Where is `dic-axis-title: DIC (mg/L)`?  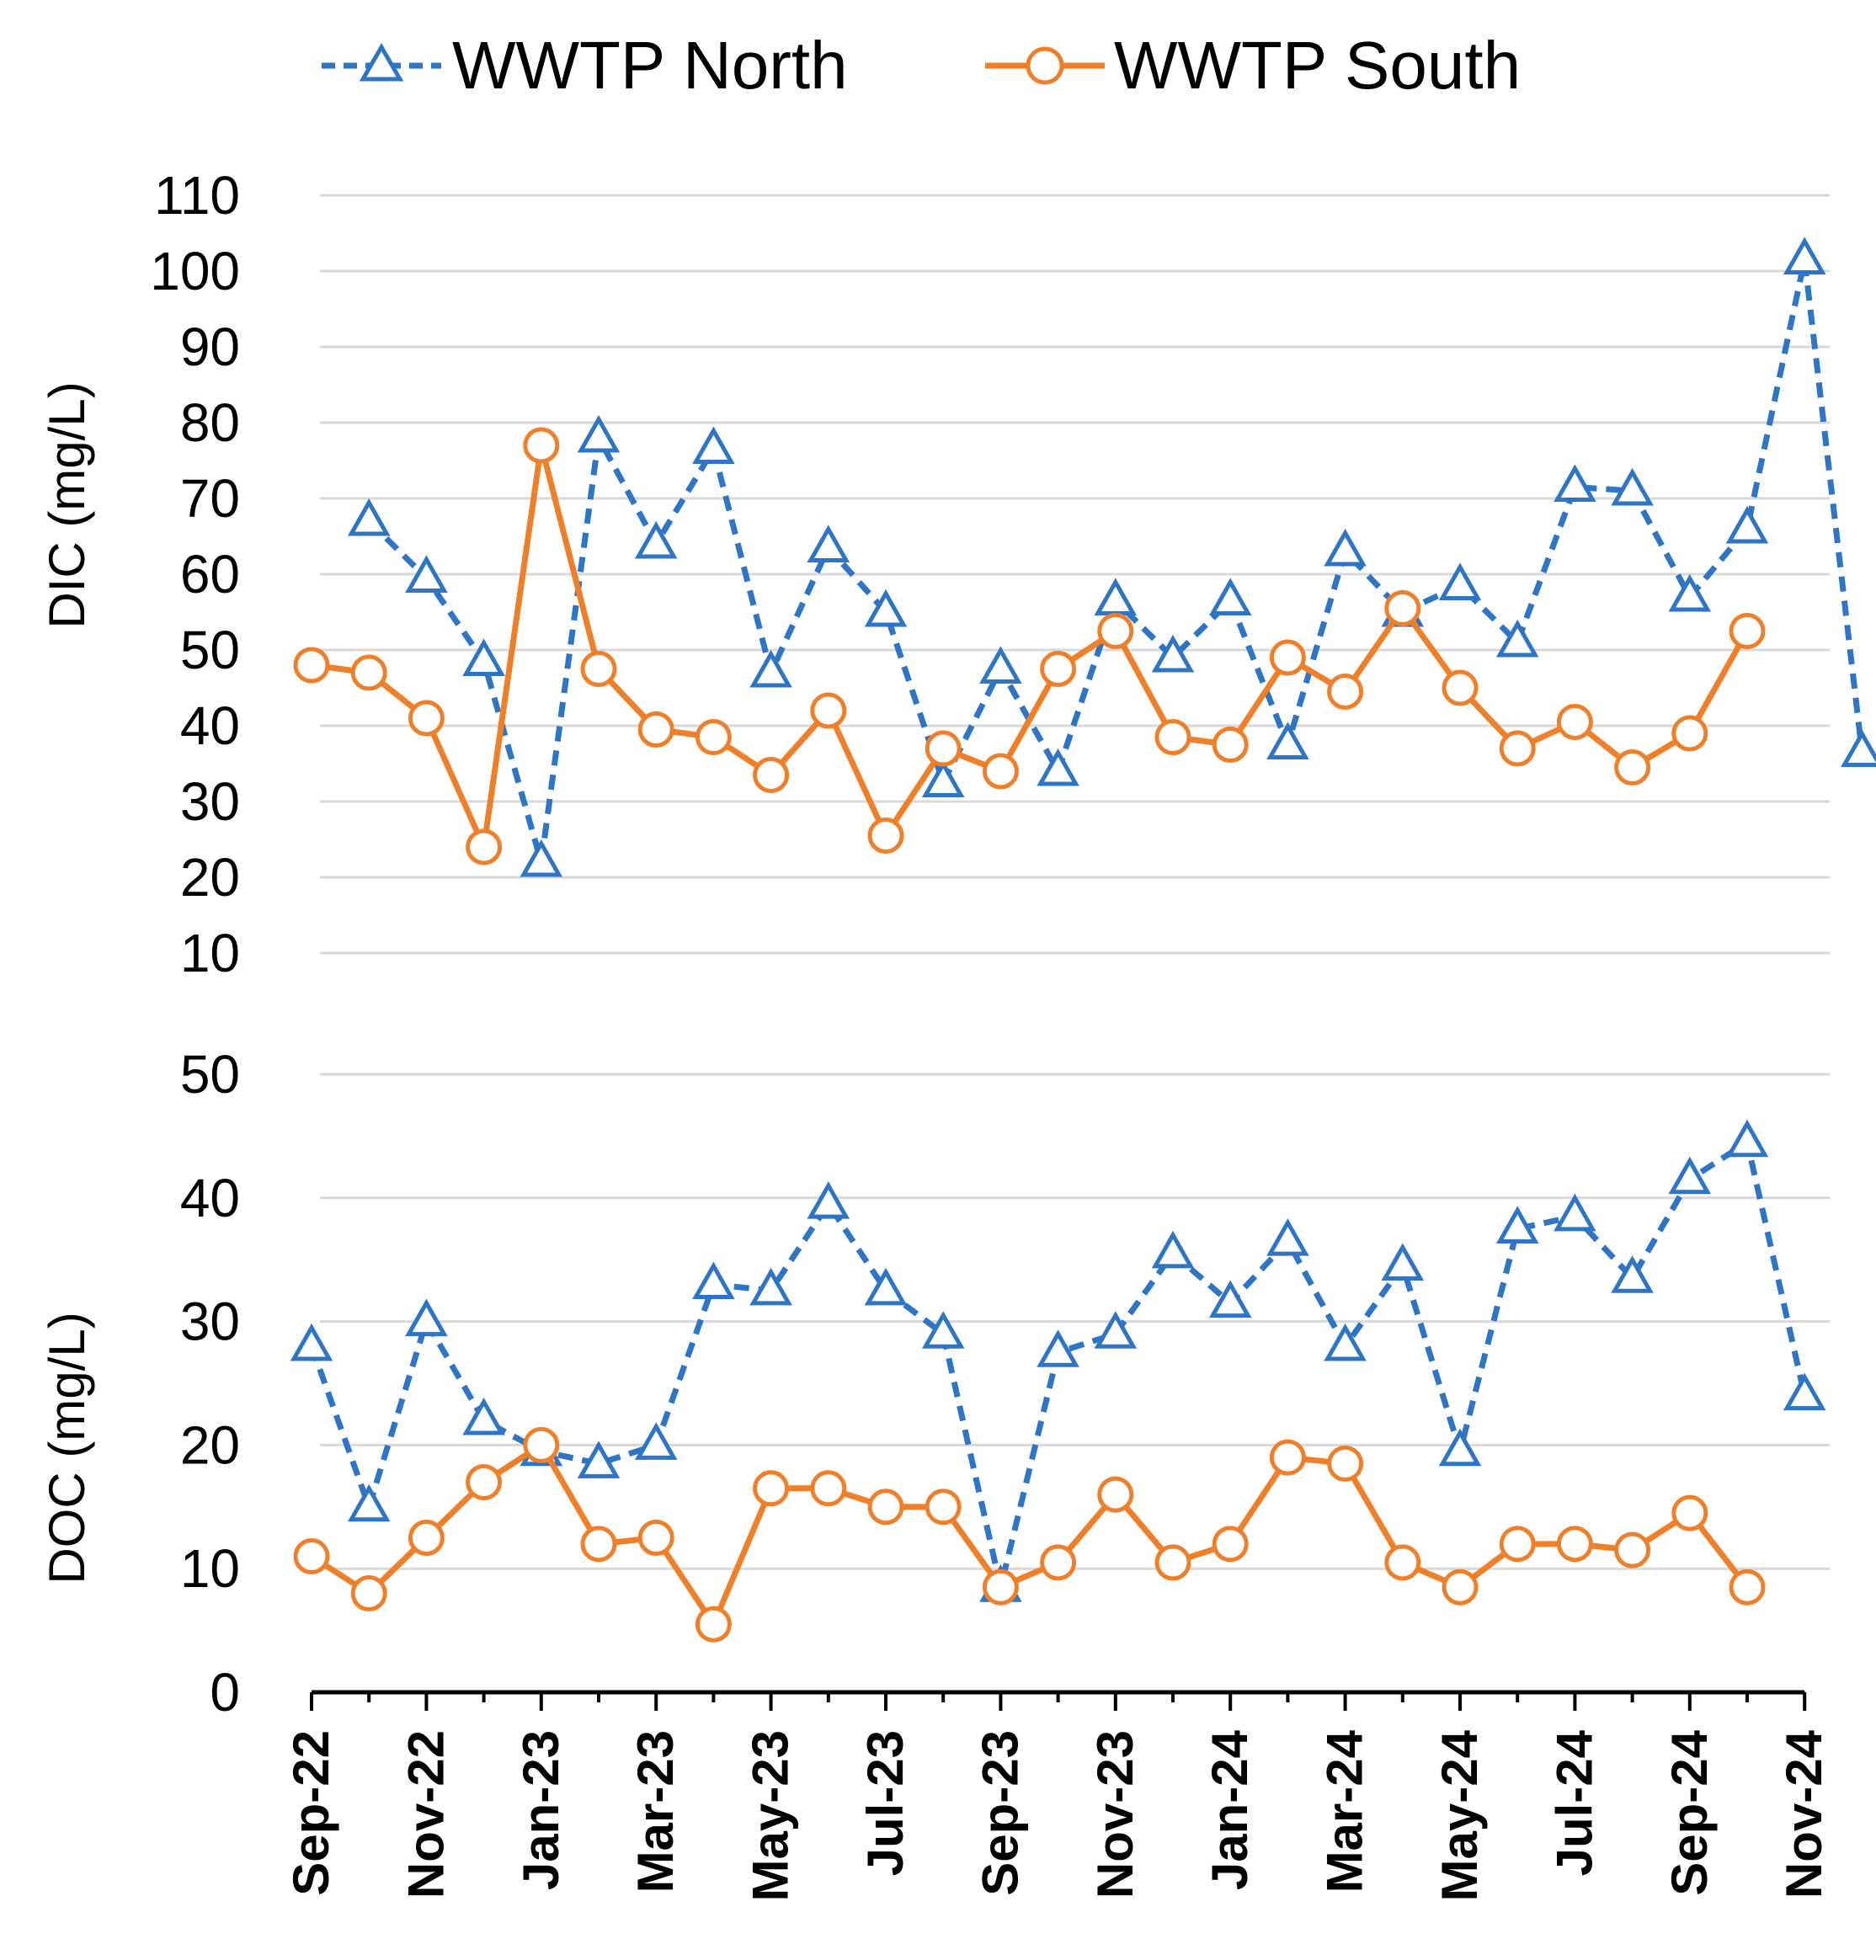
dic-axis-title: DIC (mg/L) is located at coordinates (67, 504).